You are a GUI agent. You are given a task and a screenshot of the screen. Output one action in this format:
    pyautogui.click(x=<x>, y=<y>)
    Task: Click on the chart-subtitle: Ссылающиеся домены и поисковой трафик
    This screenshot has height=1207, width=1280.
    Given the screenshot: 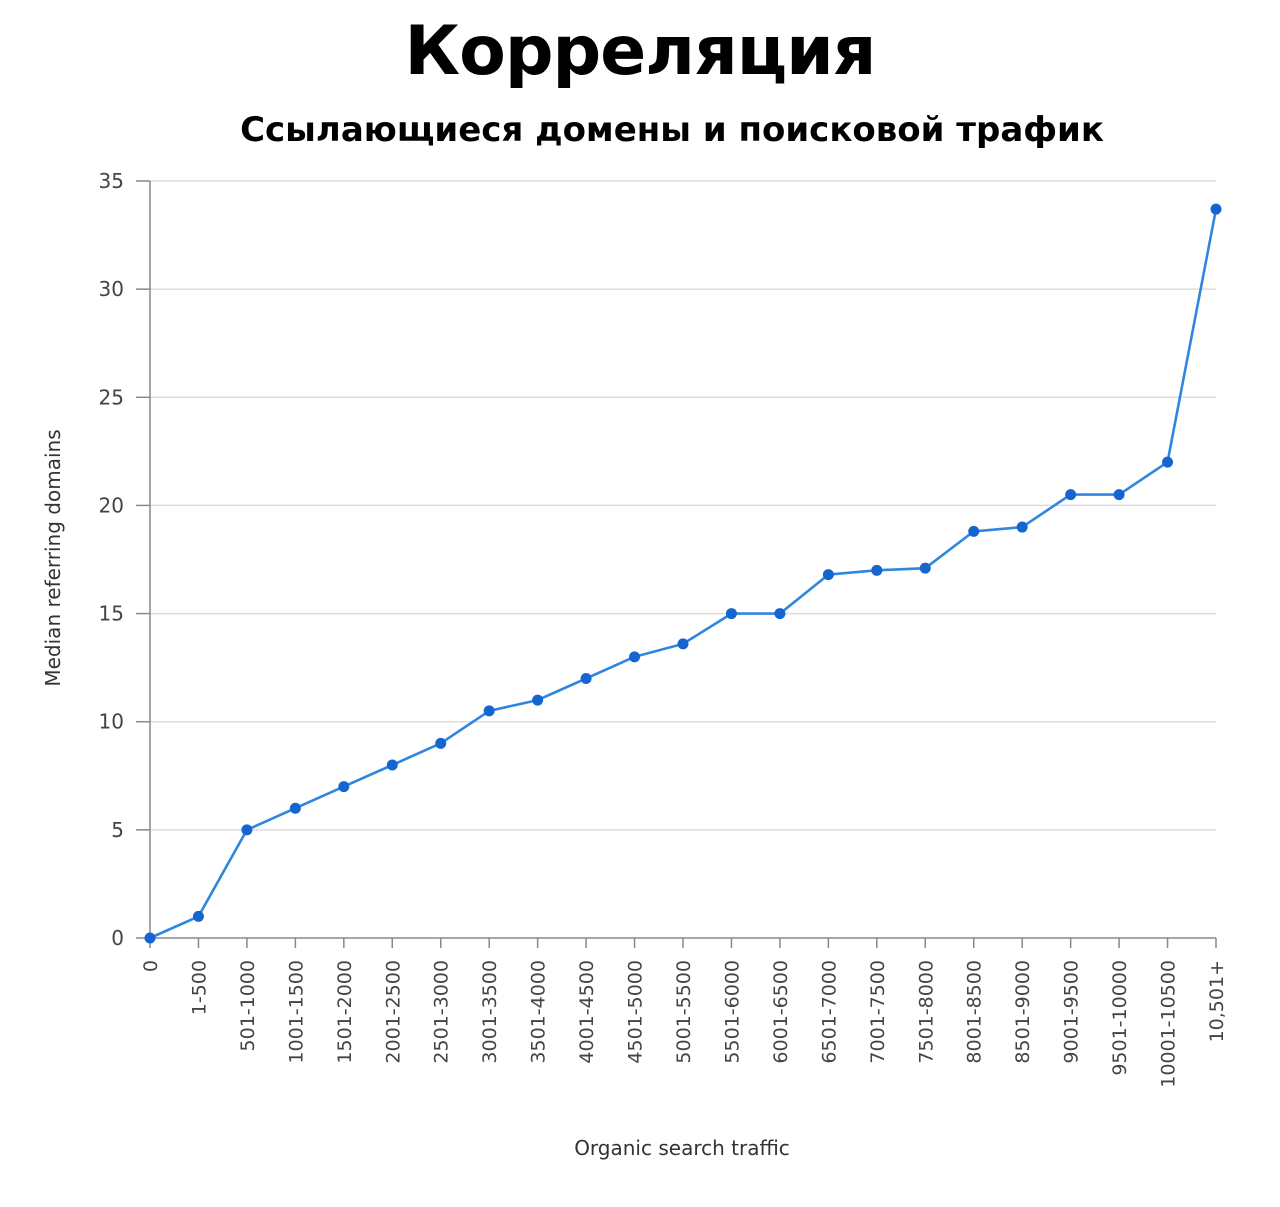 What is the action you would take?
    pyautogui.click(x=672, y=130)
    